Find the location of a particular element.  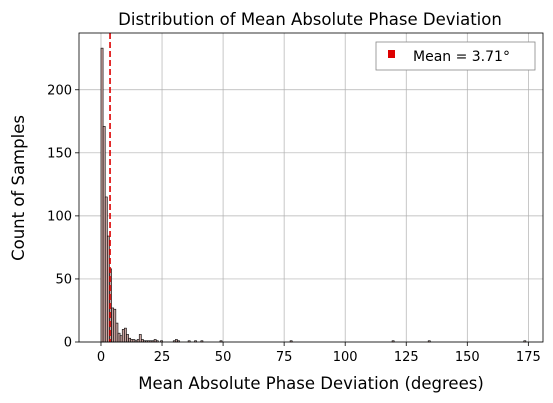

y-axis-ticks: 0 50 100 150 200 is located at coordinates (63, 217).